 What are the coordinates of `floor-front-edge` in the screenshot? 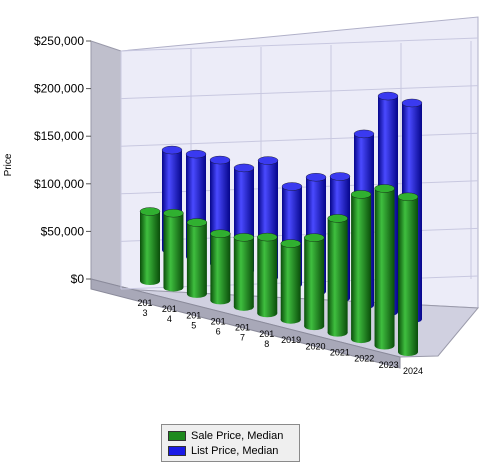 It's located at (245, 323).